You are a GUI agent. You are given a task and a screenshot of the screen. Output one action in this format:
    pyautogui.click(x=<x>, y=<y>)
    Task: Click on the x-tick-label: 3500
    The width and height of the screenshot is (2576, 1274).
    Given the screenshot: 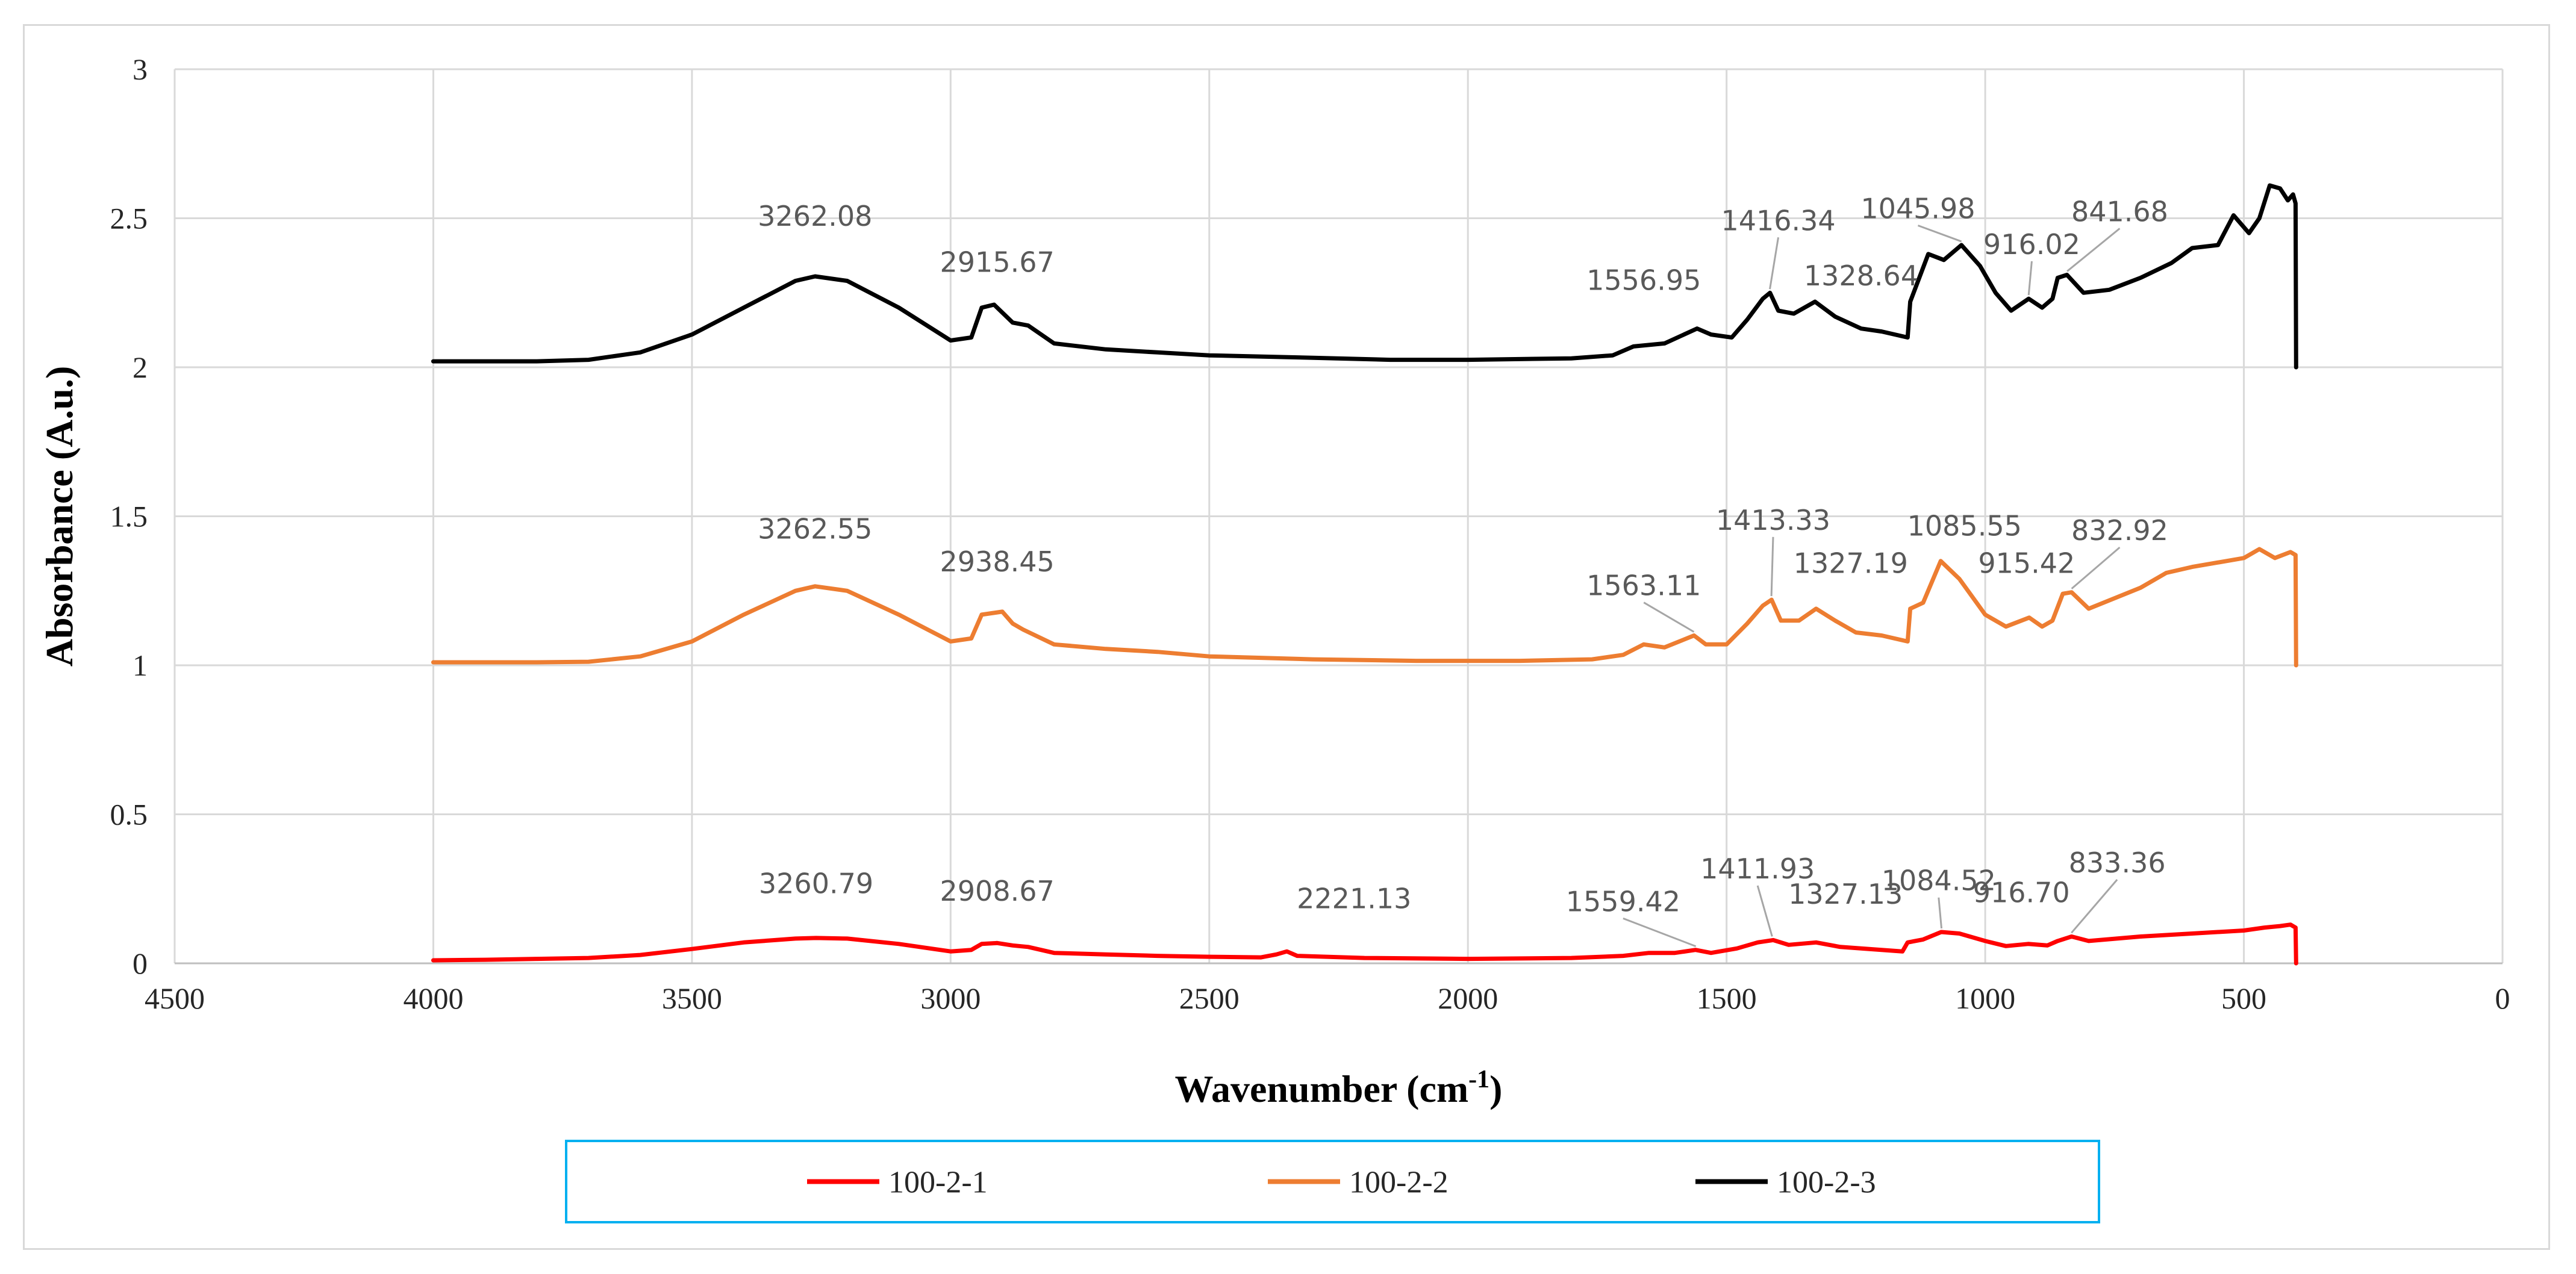 What is the action you would take?
    pyautogui.click(x=692, y=998)
    